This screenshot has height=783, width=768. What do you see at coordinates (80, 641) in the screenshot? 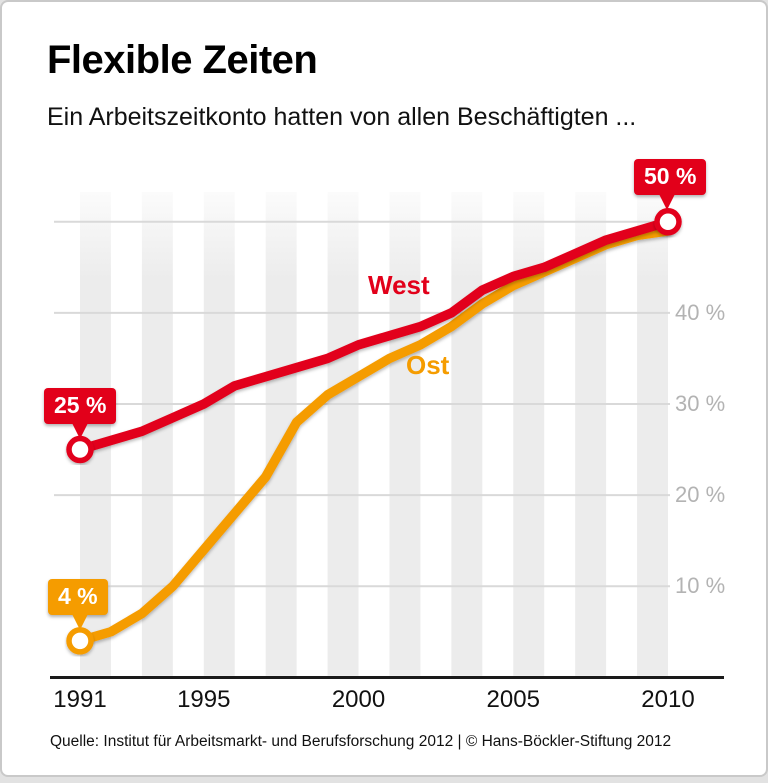
I see `ost-point-marker` at bounding box center [80, 641].